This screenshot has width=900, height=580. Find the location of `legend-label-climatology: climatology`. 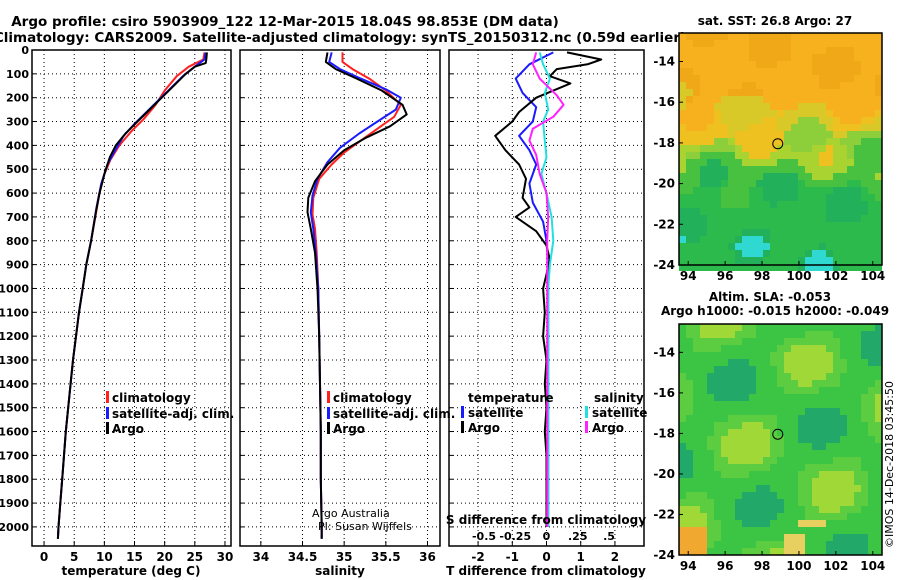

legend-label-climatology: climatology is located at coordinates (372, 398).